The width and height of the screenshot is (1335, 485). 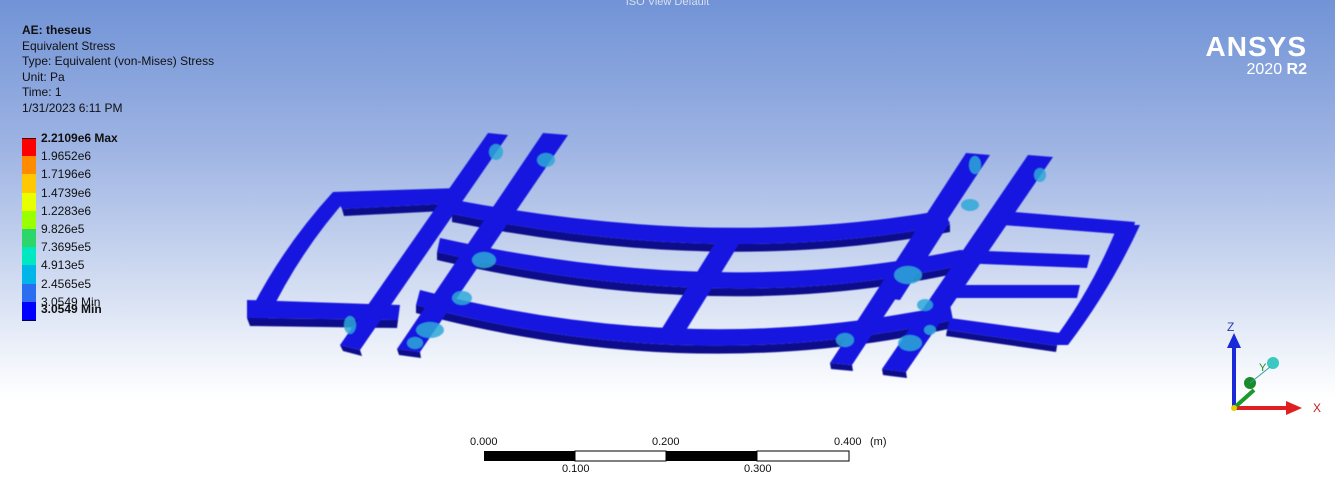 I want to click on right-frame-bottom-rail, so click(x=1003, y=332).